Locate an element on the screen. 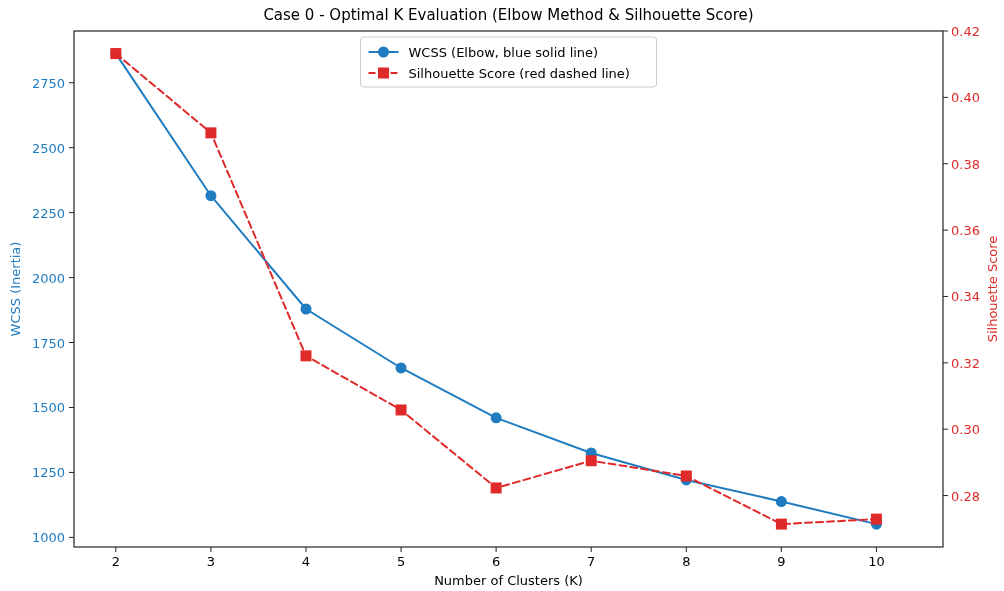 The width and height of the screenshot is (1004, 591). x-tick-label: 5 is located at coordinates (401, 561).